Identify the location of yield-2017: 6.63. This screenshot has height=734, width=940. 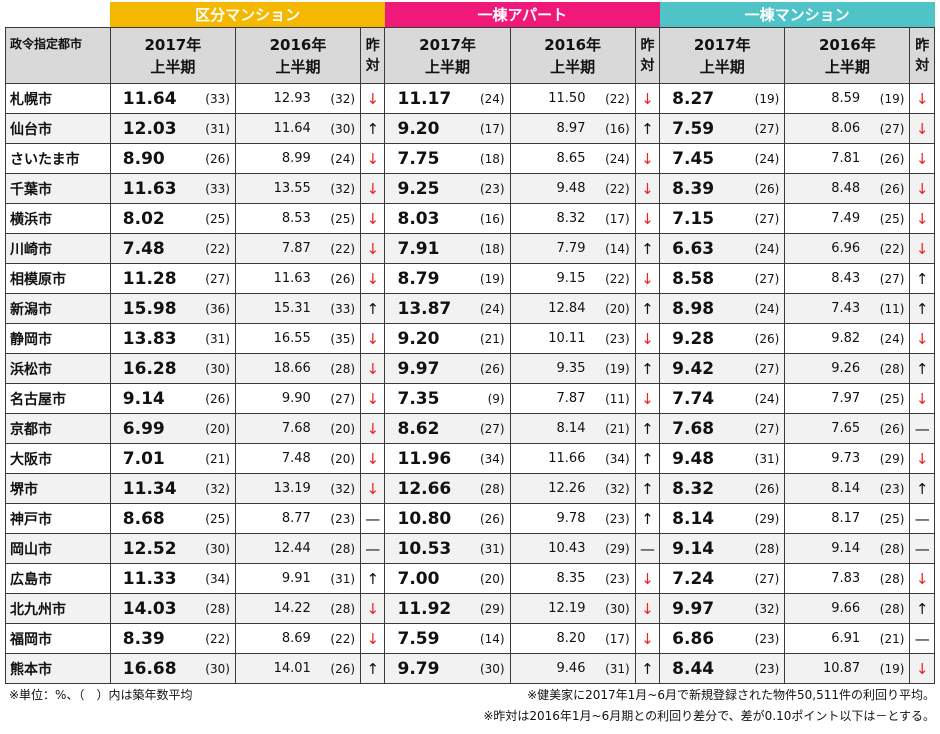
(697, 248).